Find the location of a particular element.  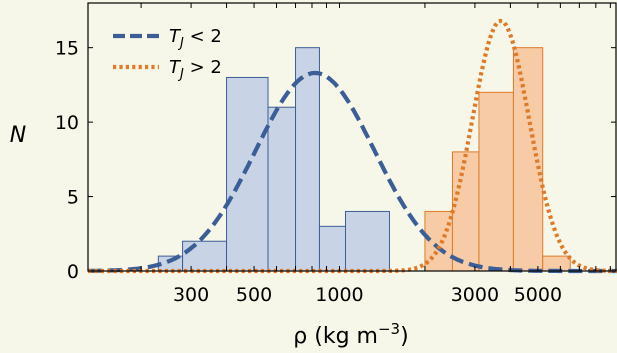

legend: TJ < 2 TJ > 2 is located at coordinates (167, 54).